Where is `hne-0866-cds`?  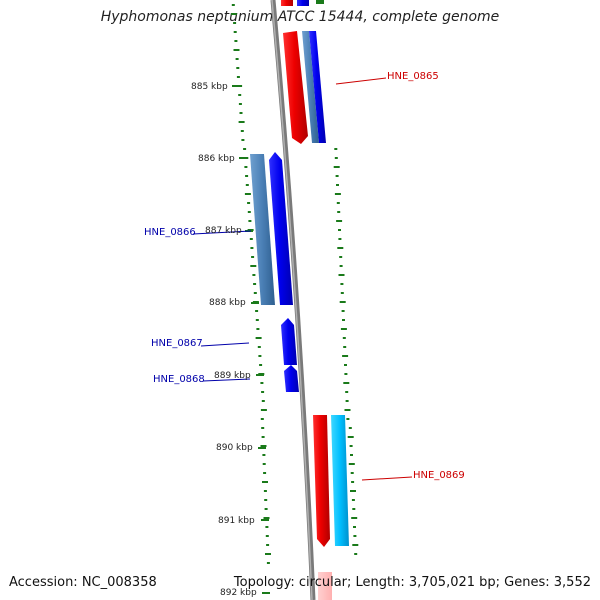 hne-0866-cds is located at coordinates (281, 228).